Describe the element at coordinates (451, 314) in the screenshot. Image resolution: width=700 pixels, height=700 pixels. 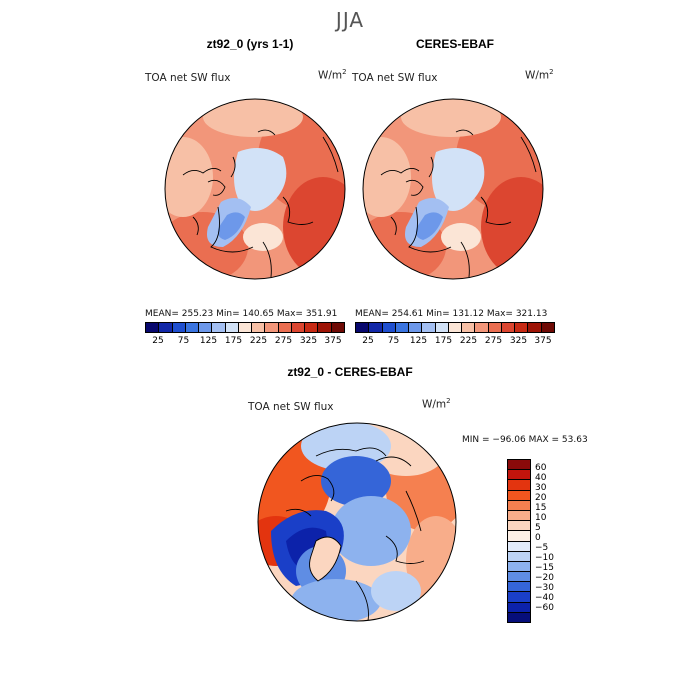
I see `obs-stats: MEAN= 254.61 Min= 131.12 Max= 321.13` at that location.